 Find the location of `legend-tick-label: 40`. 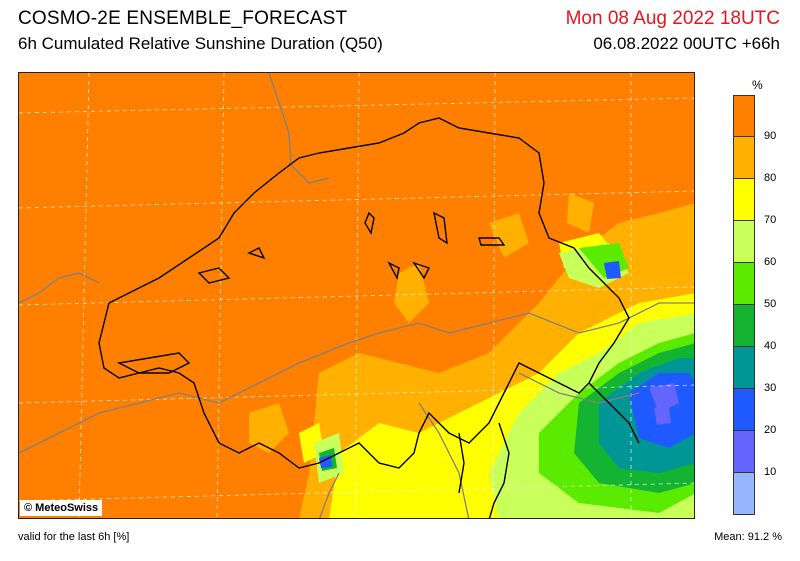

legend-tick-label: 40 is located at coordinates (770, 346).